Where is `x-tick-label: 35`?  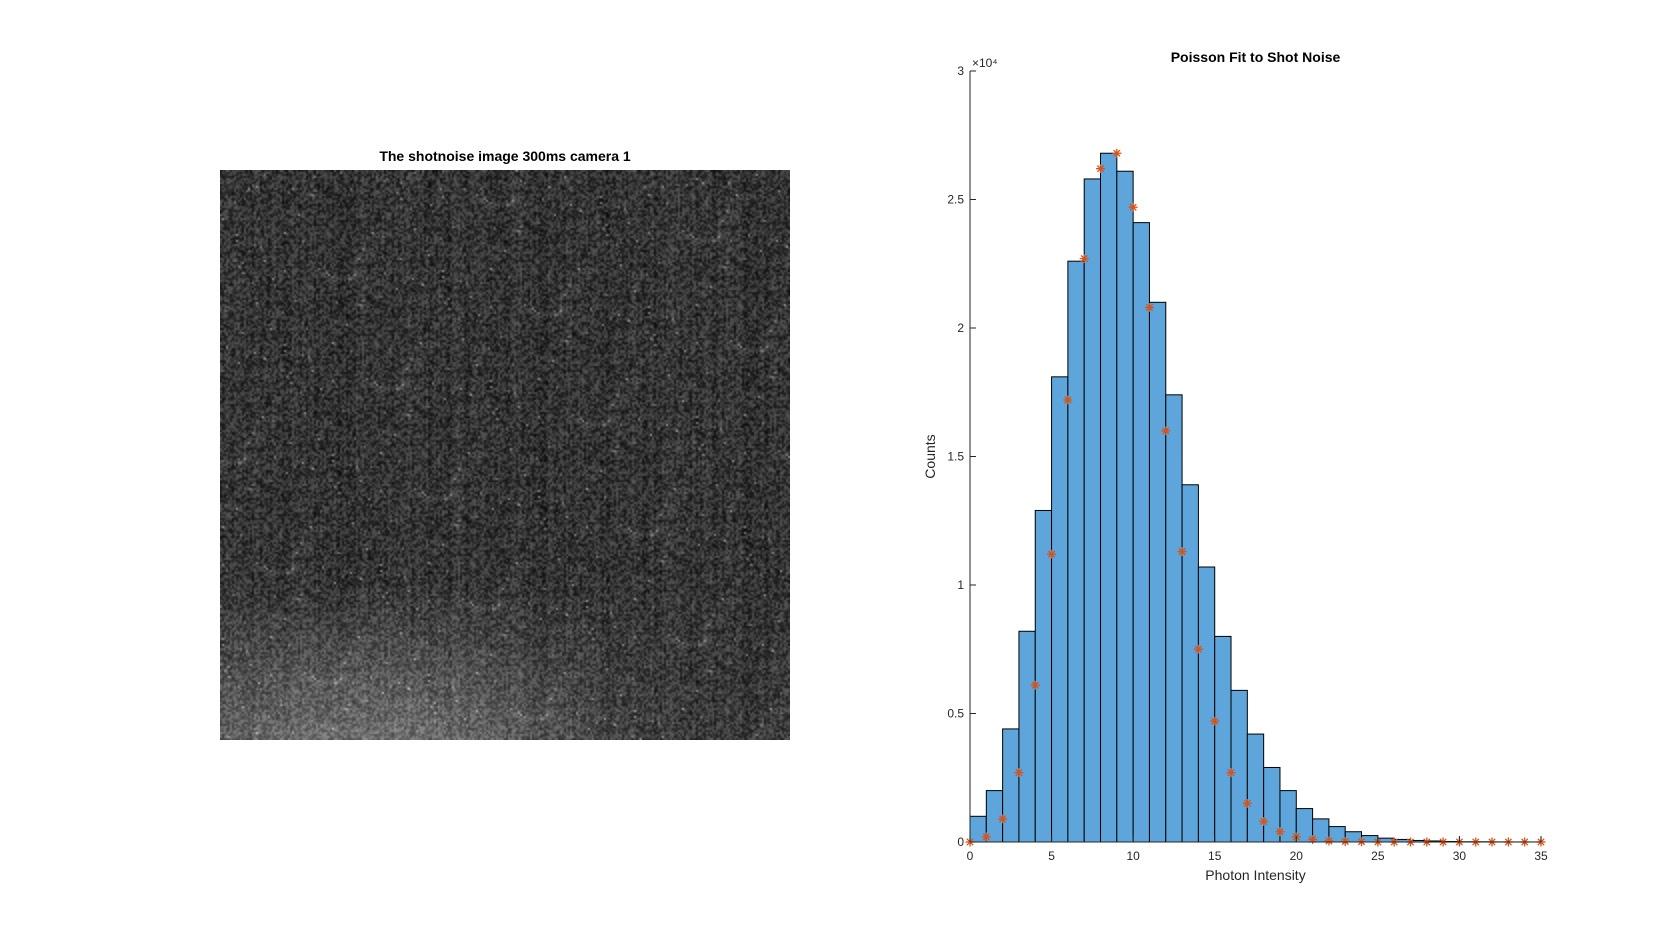 x-tick-label: 35 is located at coordinates (1541, 856).